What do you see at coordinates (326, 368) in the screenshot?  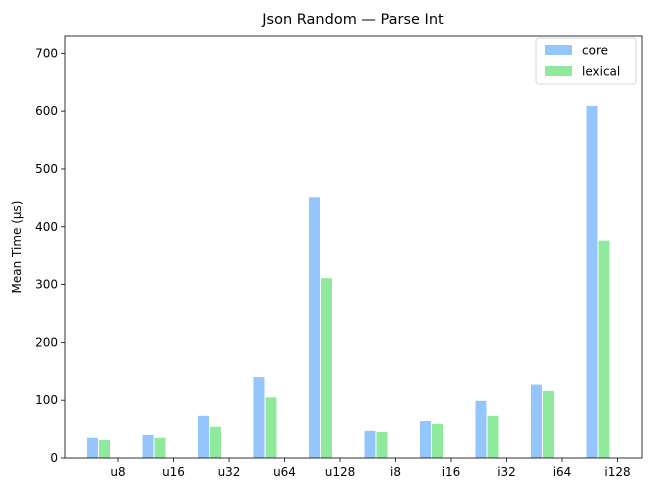 I see `bar-lexical-u128` at bounding box center [326, 368].